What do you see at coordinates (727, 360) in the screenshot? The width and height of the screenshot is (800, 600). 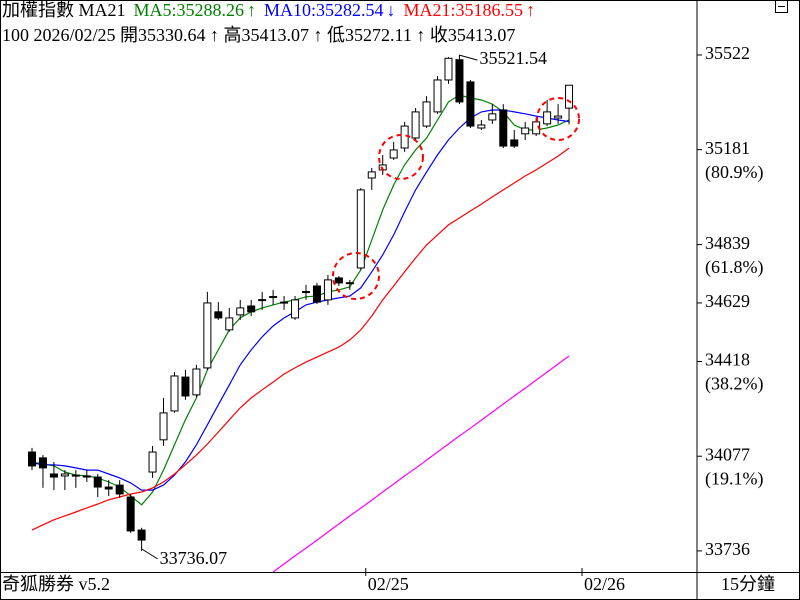 I see `y-tick-label: 34418` at bounding box center [727, 360].